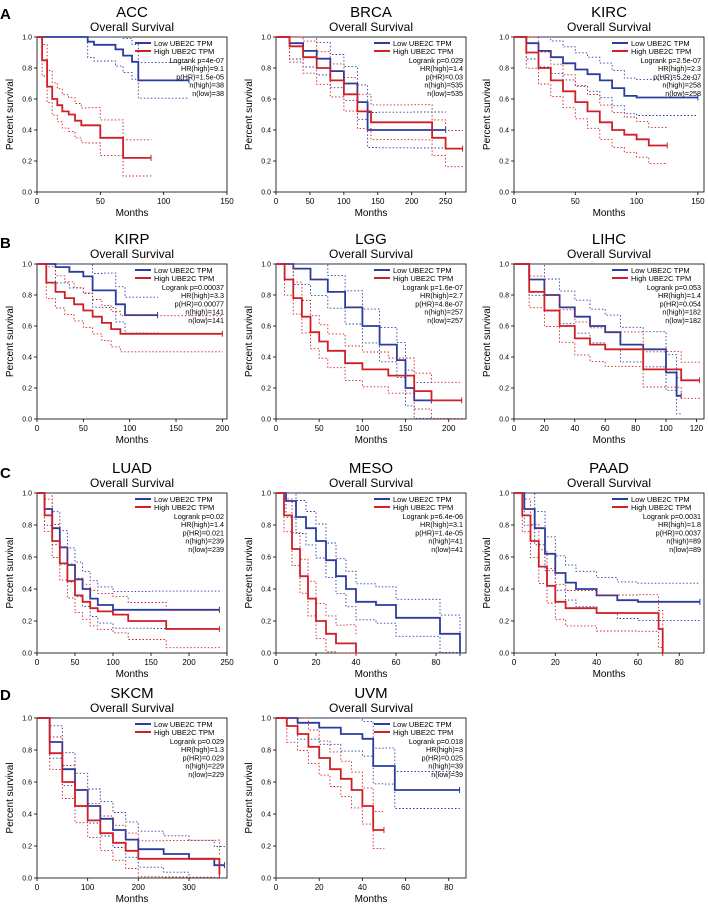 Image resolution: width=708 pixels, height=919 pixels. I want to click on stat-line: n(high)=141, so click(204, 312).